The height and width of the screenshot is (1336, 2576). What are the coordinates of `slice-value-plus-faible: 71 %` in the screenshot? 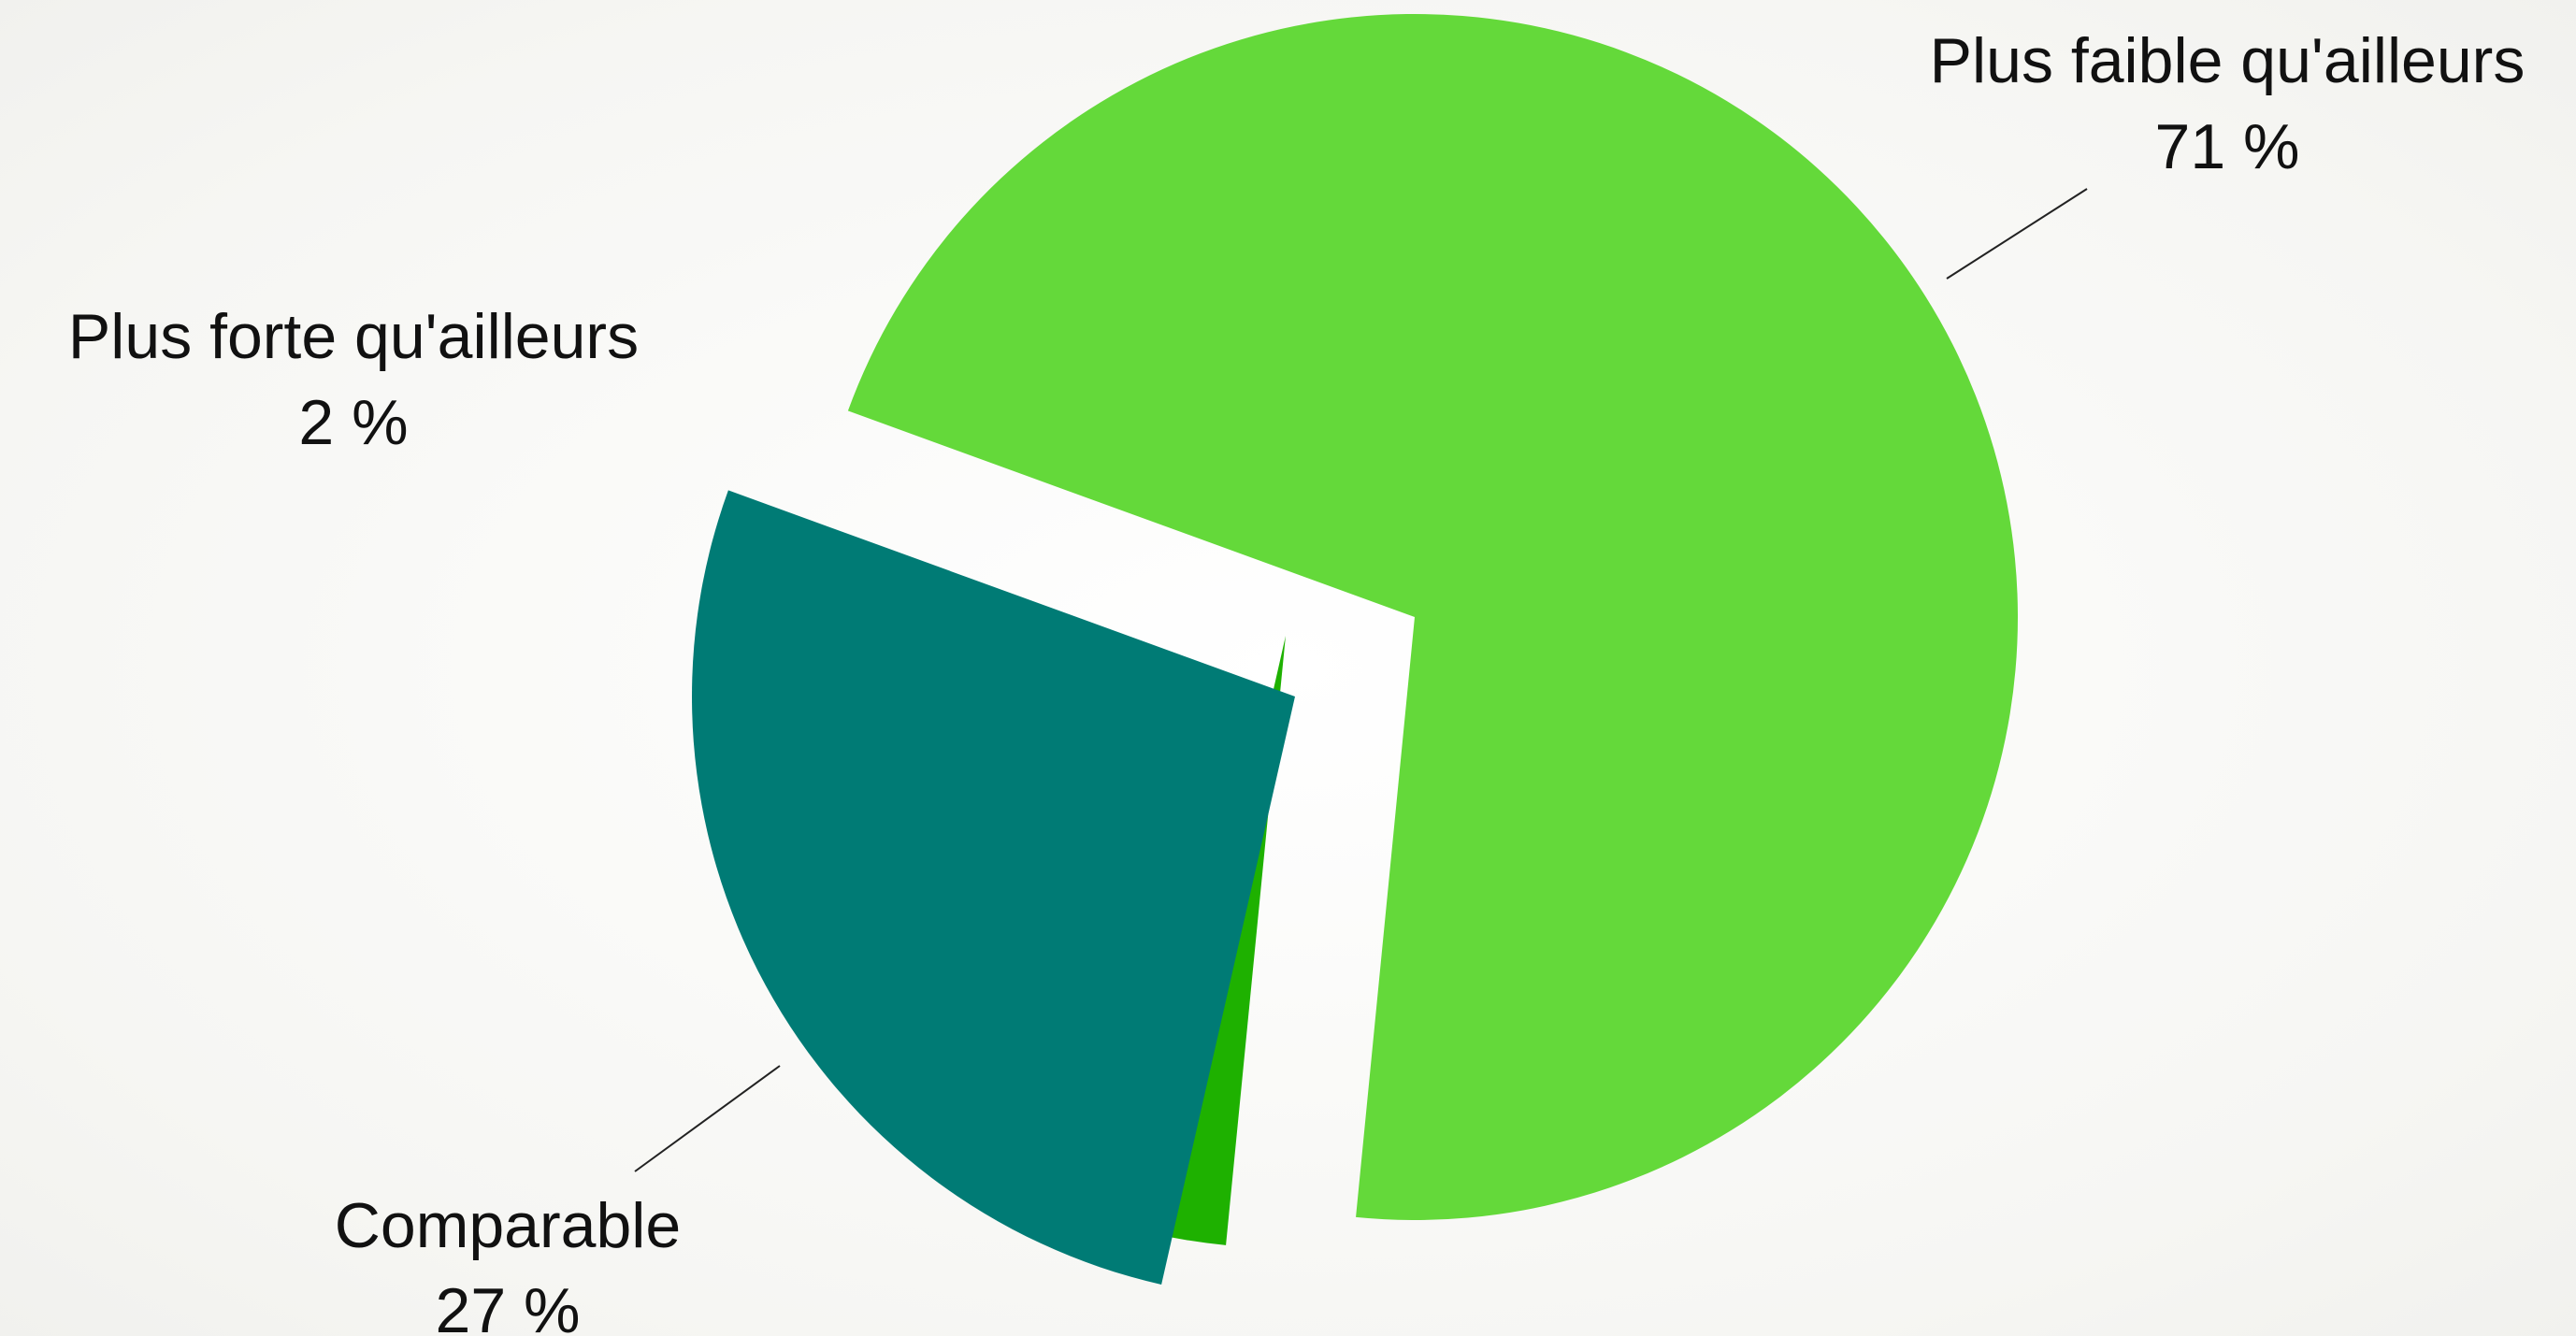 It's located at (2227, 146).